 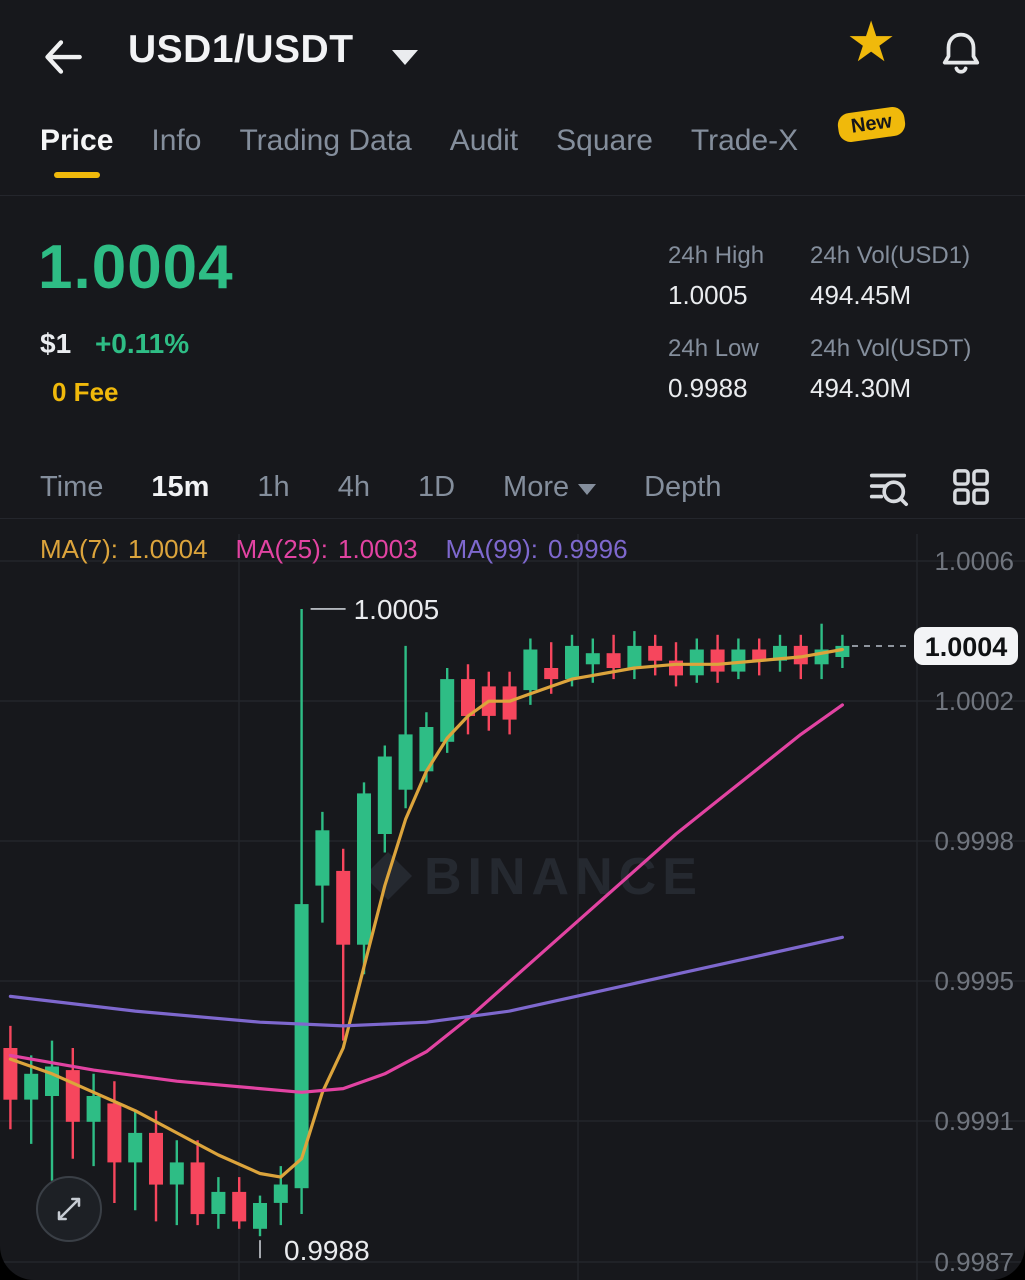 I want to click on ma99-legend: MA(99): 0.9996, so click(x=537, y=549).